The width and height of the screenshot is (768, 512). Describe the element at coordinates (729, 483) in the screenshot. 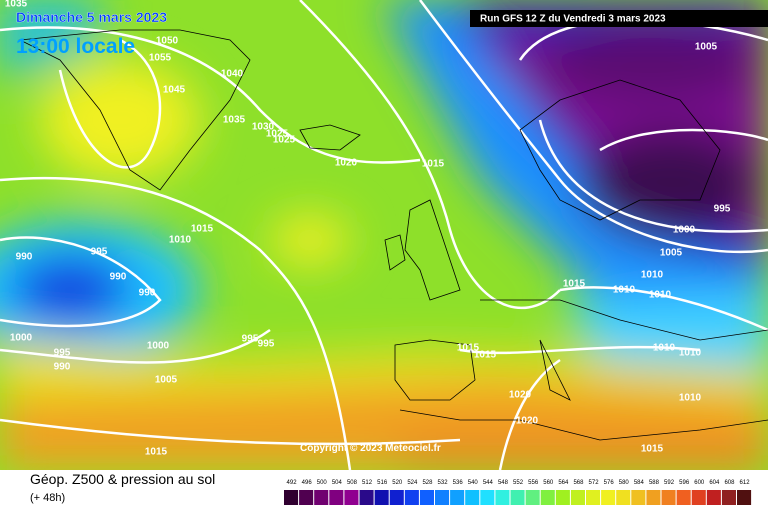

I see `scale-label: 608` at that location.